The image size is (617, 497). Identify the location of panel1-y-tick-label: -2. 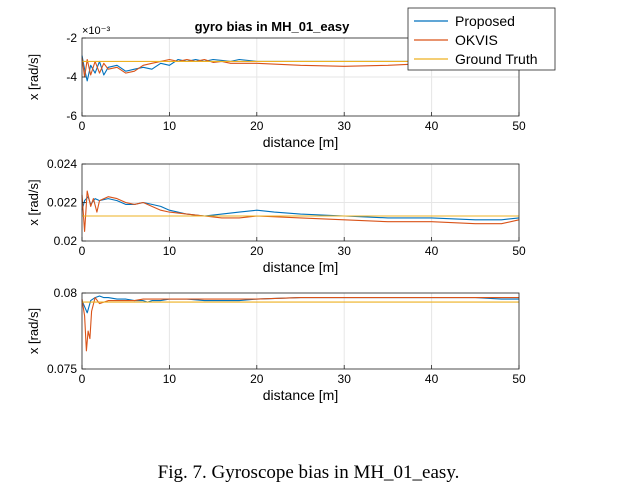
(71, 38).